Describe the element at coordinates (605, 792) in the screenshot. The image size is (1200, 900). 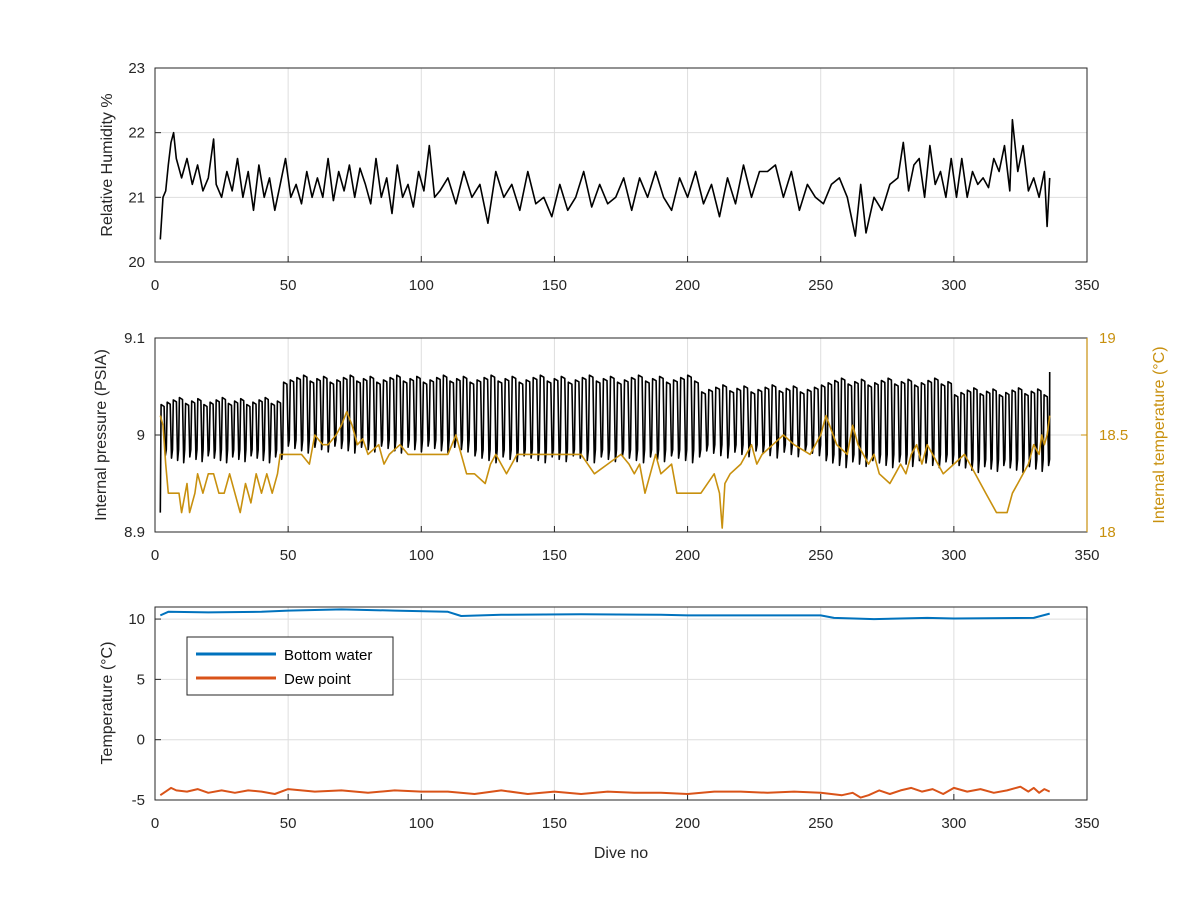
I see `series-line-dew-point` at that location.